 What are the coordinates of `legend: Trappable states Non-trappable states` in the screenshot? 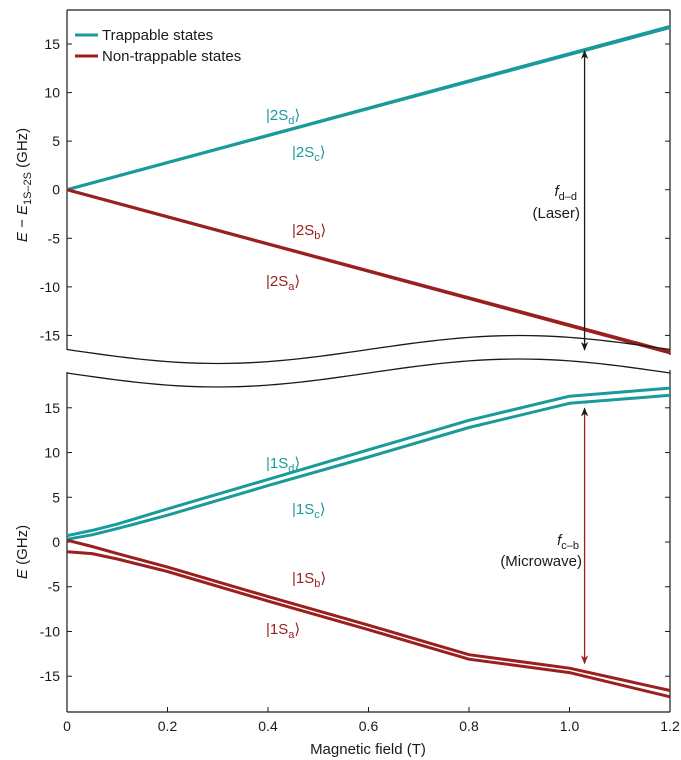 It's located at (158, 46).